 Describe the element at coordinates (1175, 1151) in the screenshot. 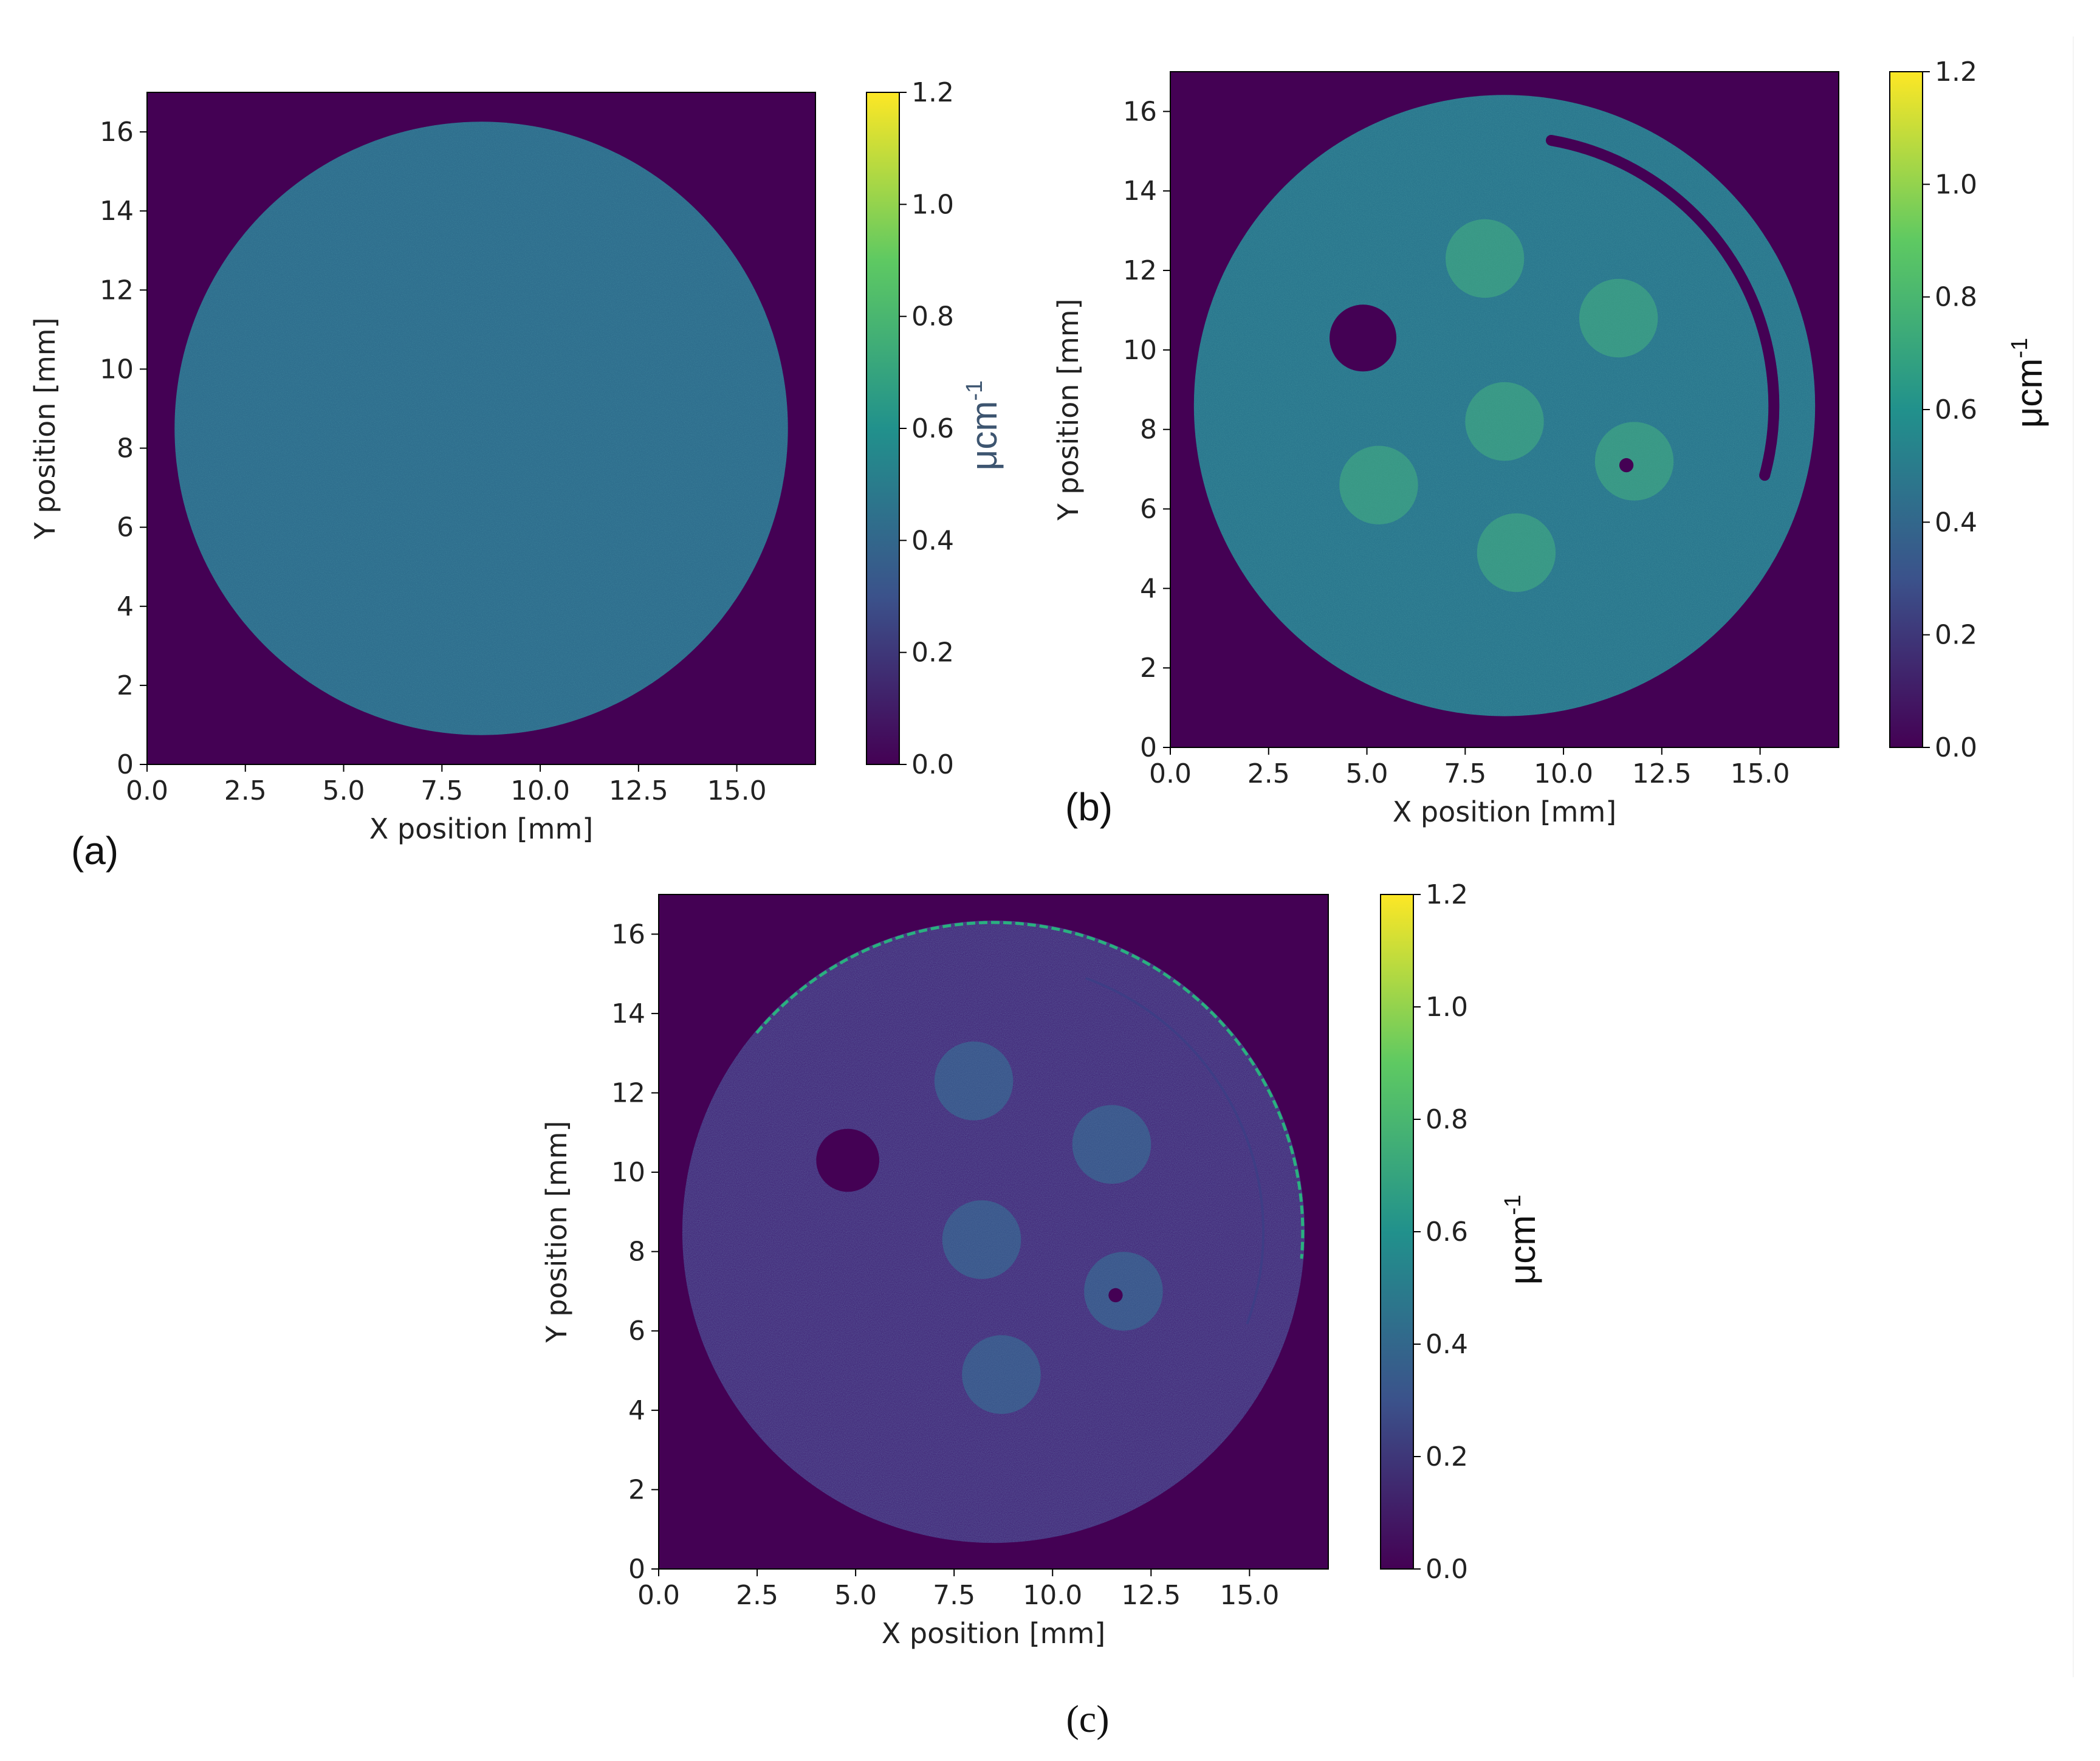

I see `inner-arc` at that location.